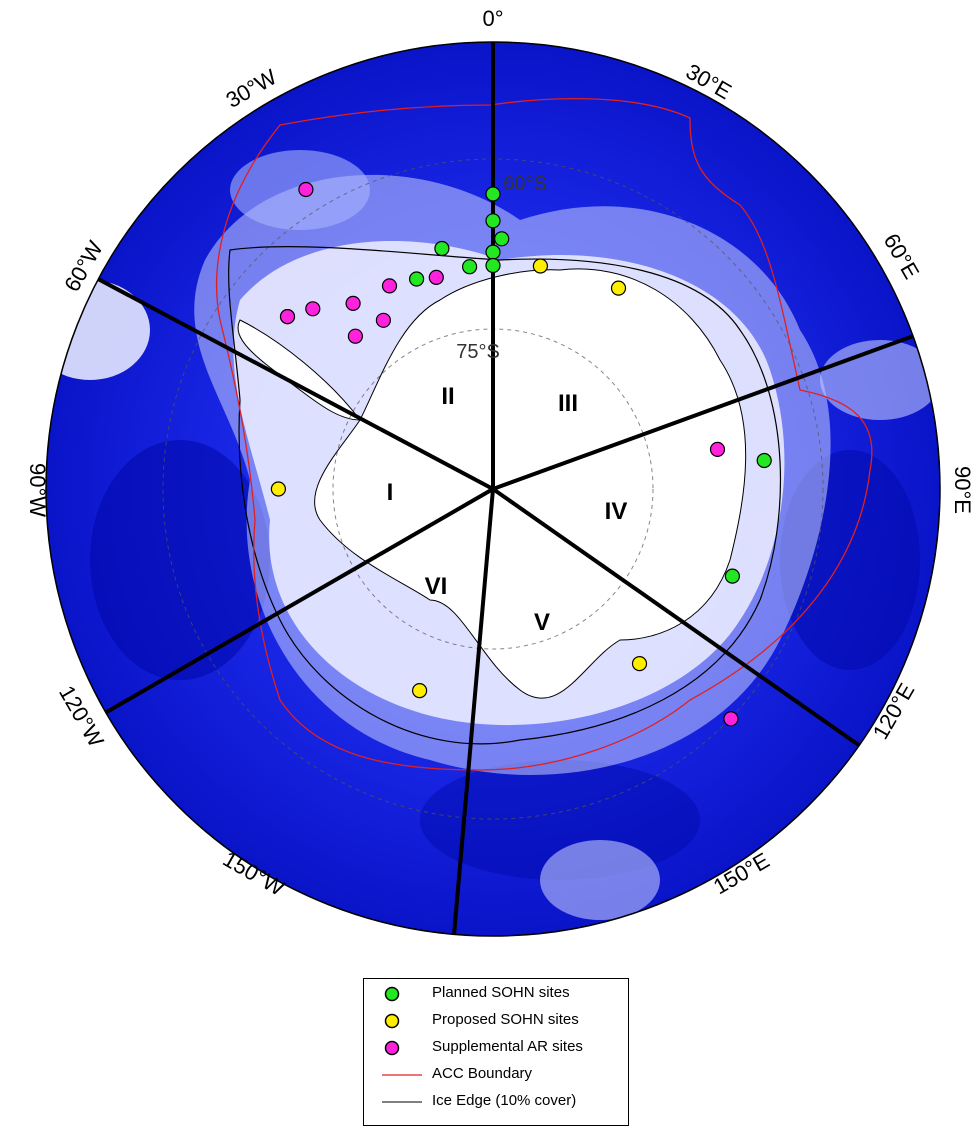 The width and height of the screenshot is (980, 1131). I want to click on supplemental-site-marker-icon, so click(392, 1048).